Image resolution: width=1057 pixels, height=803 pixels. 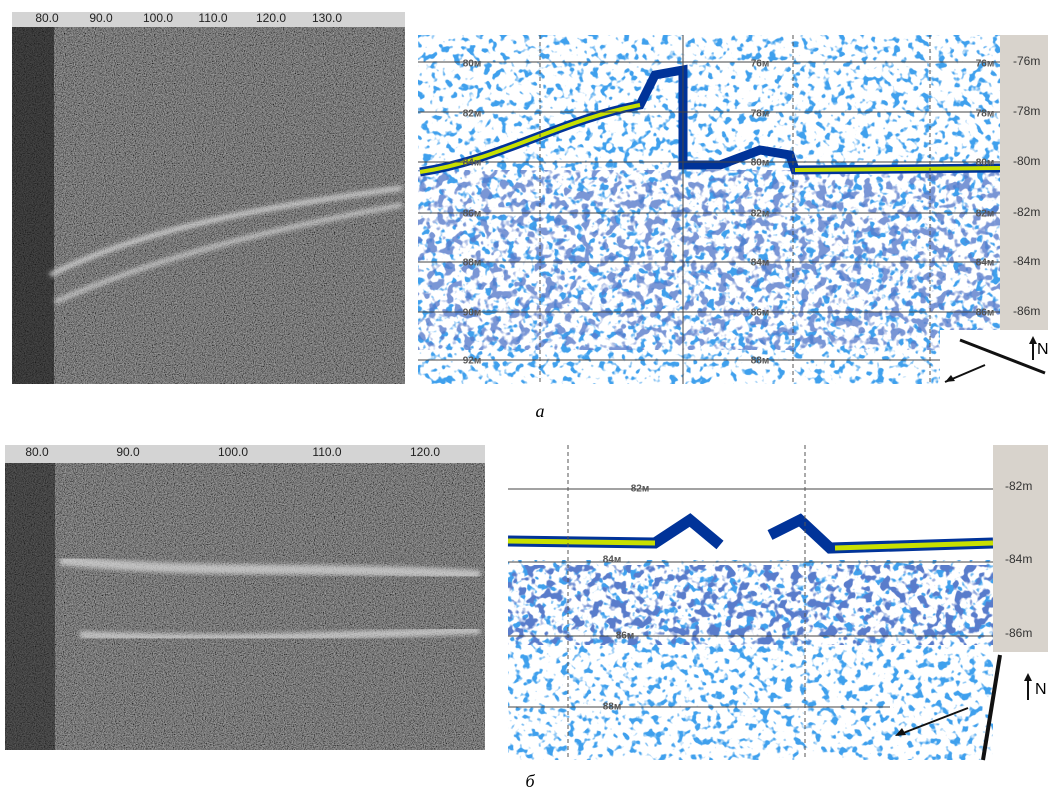 What do you see at coordinates (1026, 161) in the screenshot?
I see `depth-scale-label: -80m` at bounding box center [1026, 161].